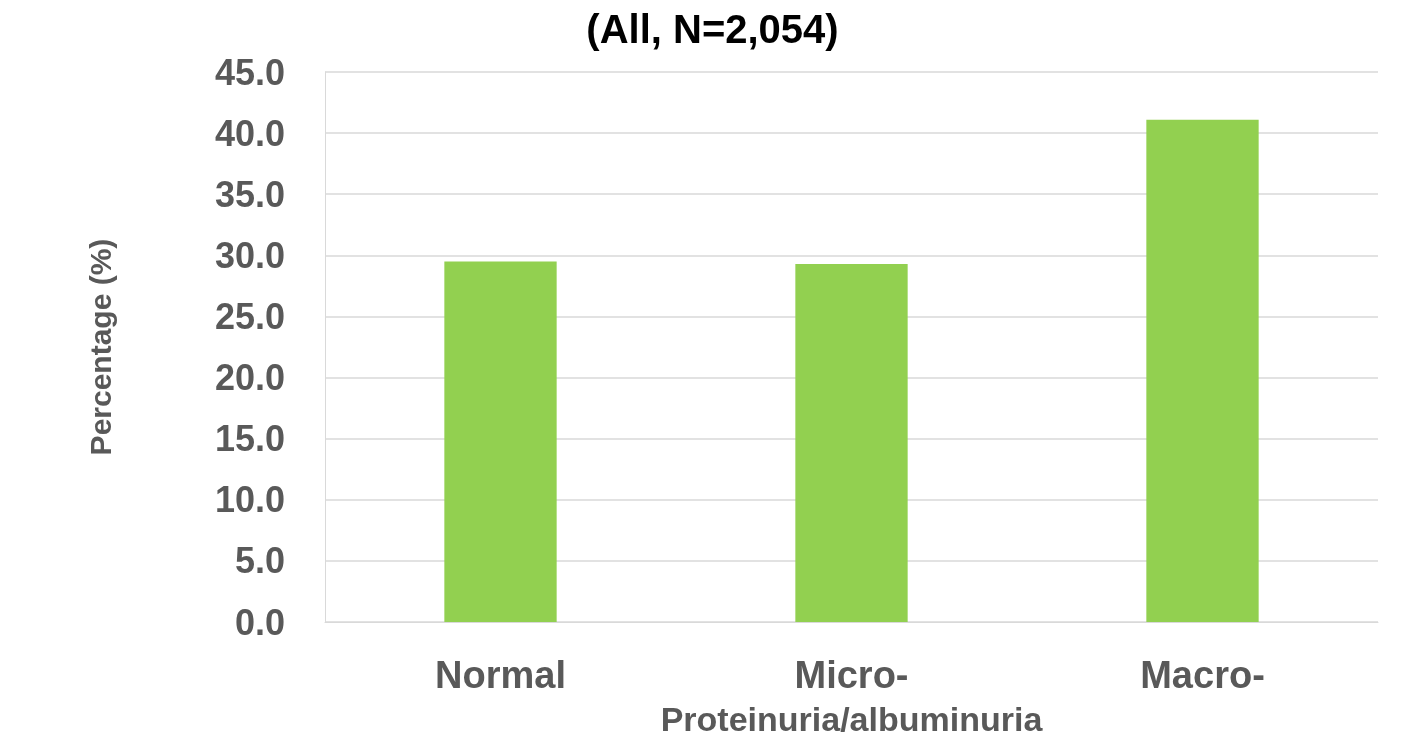 Image resolution: width=1425 pixels, height=746 pixels. What do you see at coordinates (249, 316) in the screenshot?
I see `y-tick-label: 25.0` at bounding box center [249, 316].